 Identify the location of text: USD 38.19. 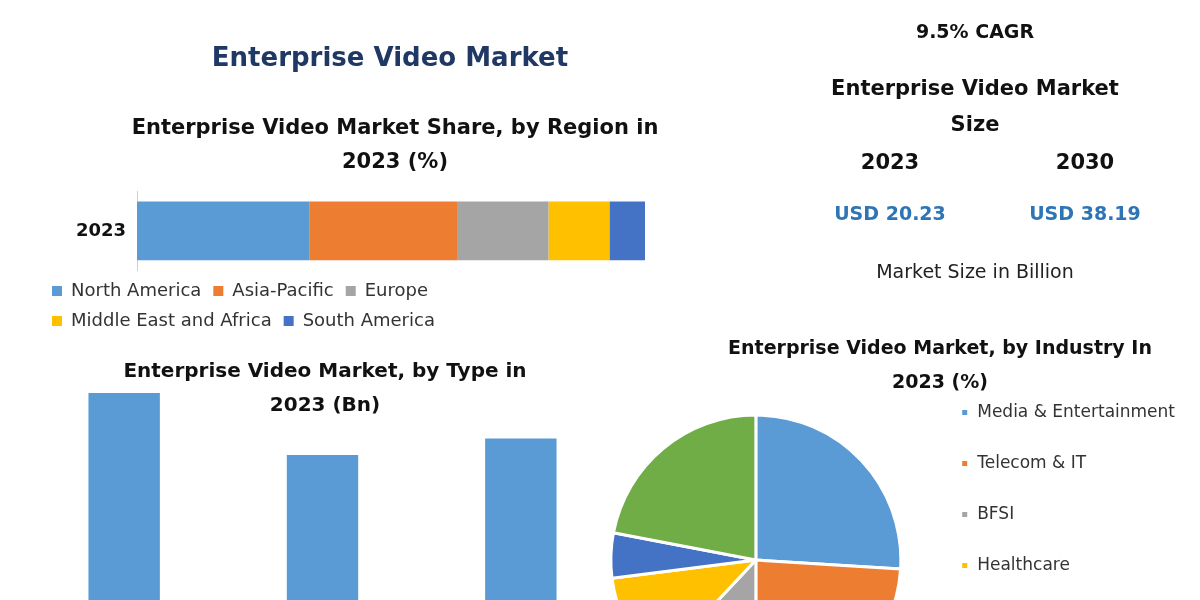
(1085, 213).